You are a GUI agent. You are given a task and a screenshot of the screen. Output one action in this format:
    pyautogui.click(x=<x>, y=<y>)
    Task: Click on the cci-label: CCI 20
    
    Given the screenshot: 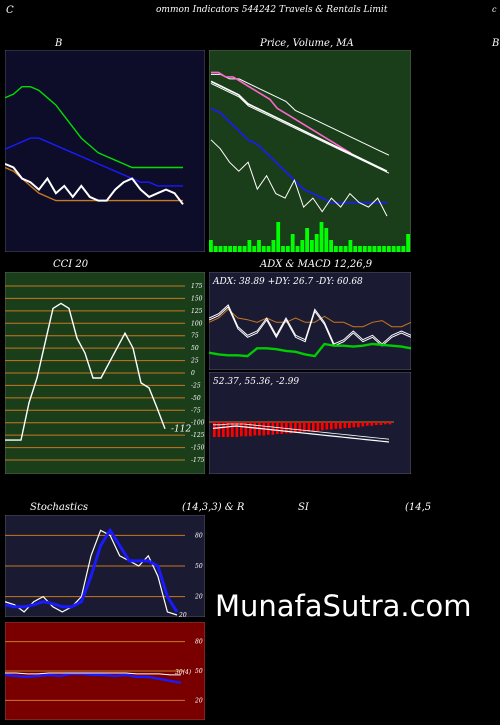 What is the action you would take?
    pyautogui.click(x=71, y=264)
    